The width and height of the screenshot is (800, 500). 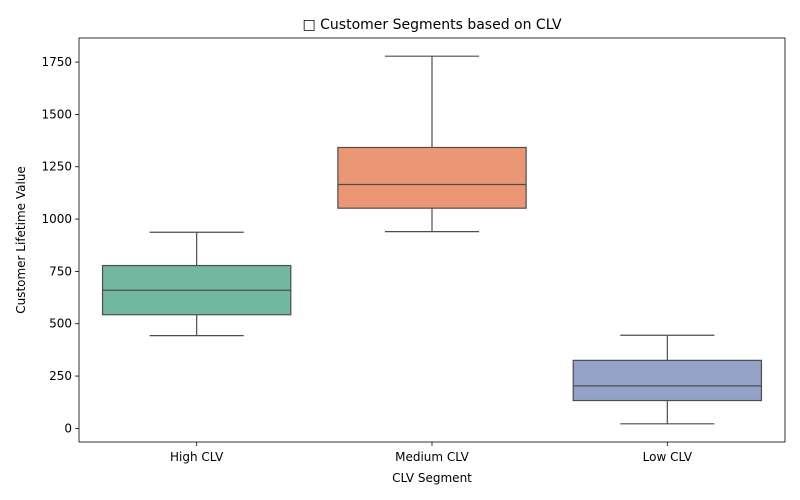 I want to click on y-tick-label: 1750, so click(x=56, y=62).